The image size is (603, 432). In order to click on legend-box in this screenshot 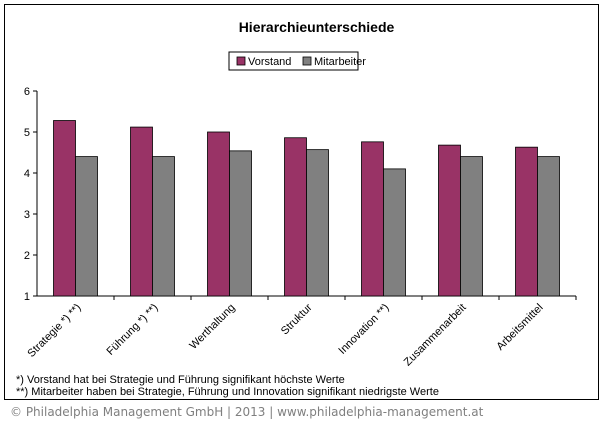, I will do `click(293, 61)`.